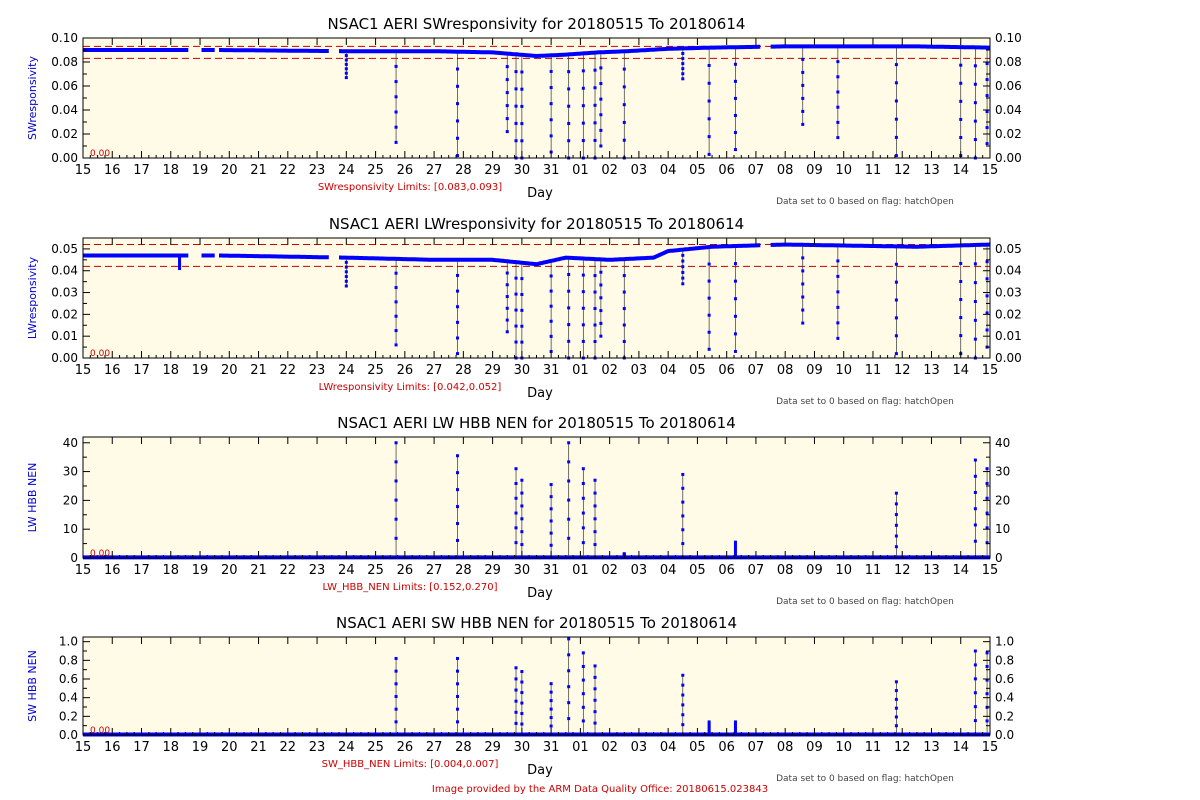 The image size is (1200, 800). I want to click on y-tick-label-right: 0.10, so click(1008, 38).